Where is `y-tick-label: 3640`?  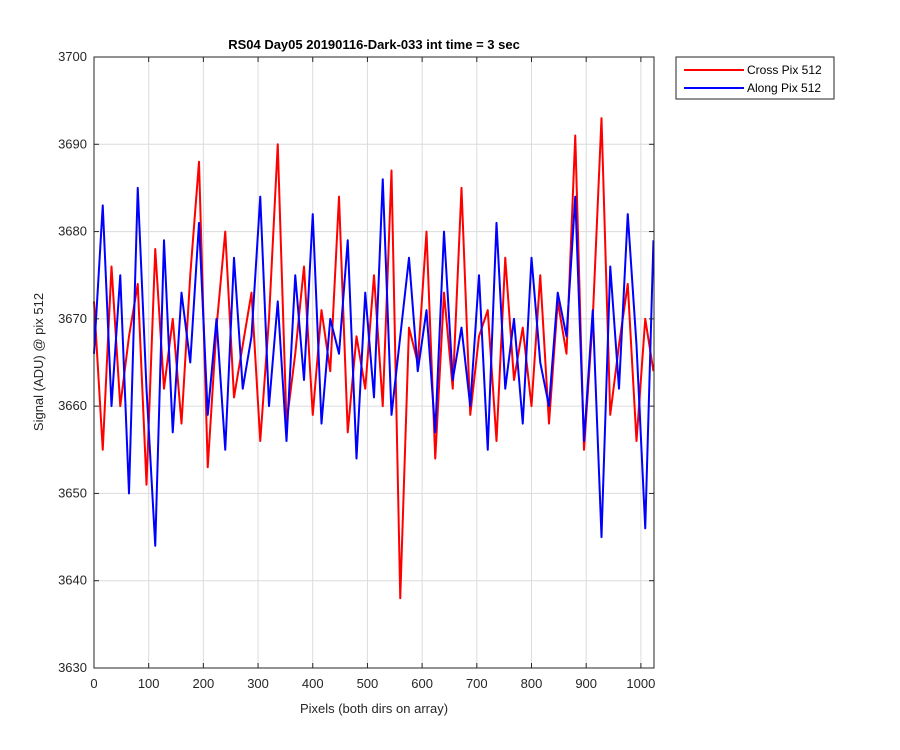 y-tick-label: 3640 is located at coordinates (72, 580).